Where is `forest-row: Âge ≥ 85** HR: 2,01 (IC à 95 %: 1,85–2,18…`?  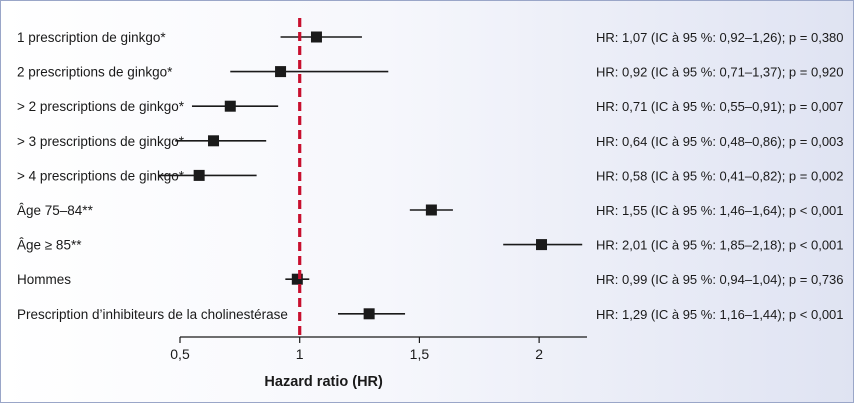
forest-row: Âge ≥ 85** HR: 2,01 (IC à 95 %: 1,85–2,18… is located at coordinates (430, 245).